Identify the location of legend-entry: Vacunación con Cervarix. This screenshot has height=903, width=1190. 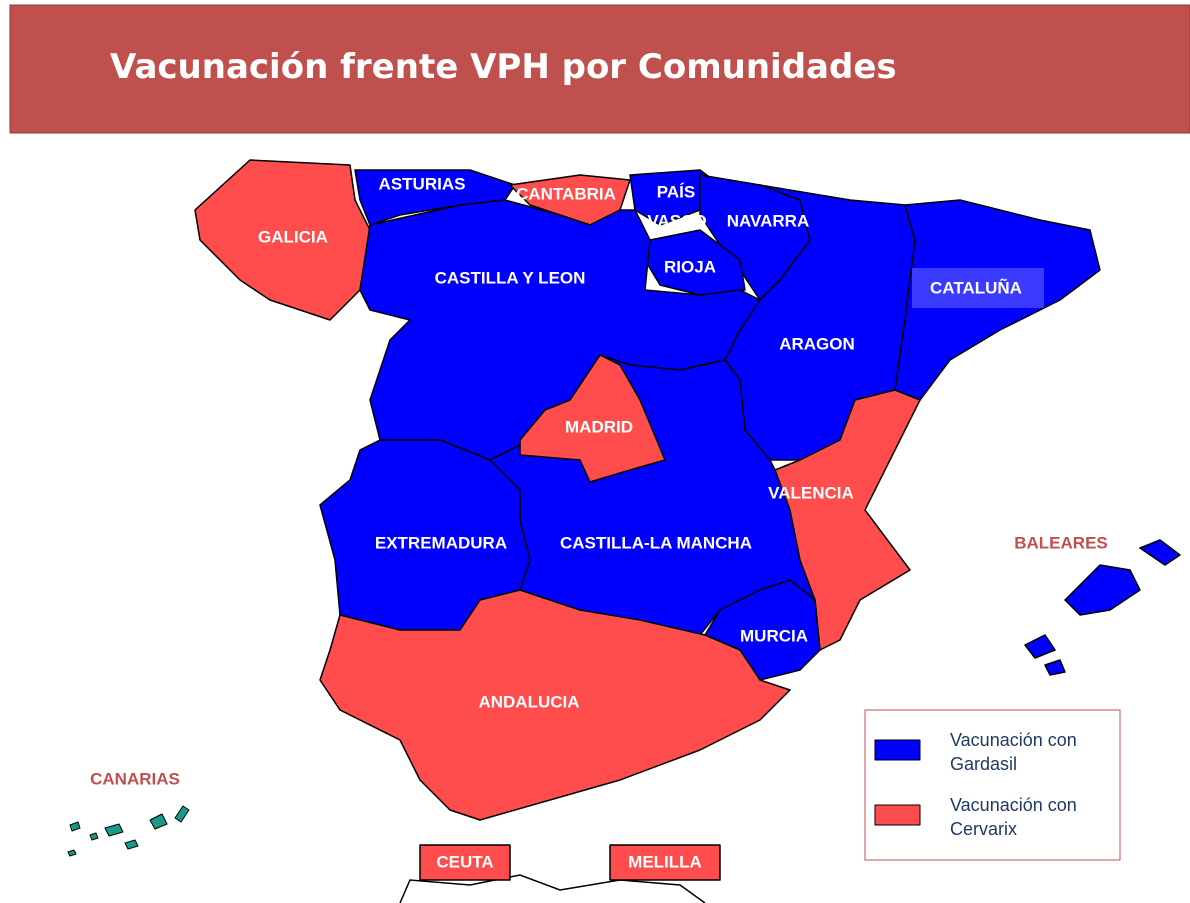
(1013, 817).